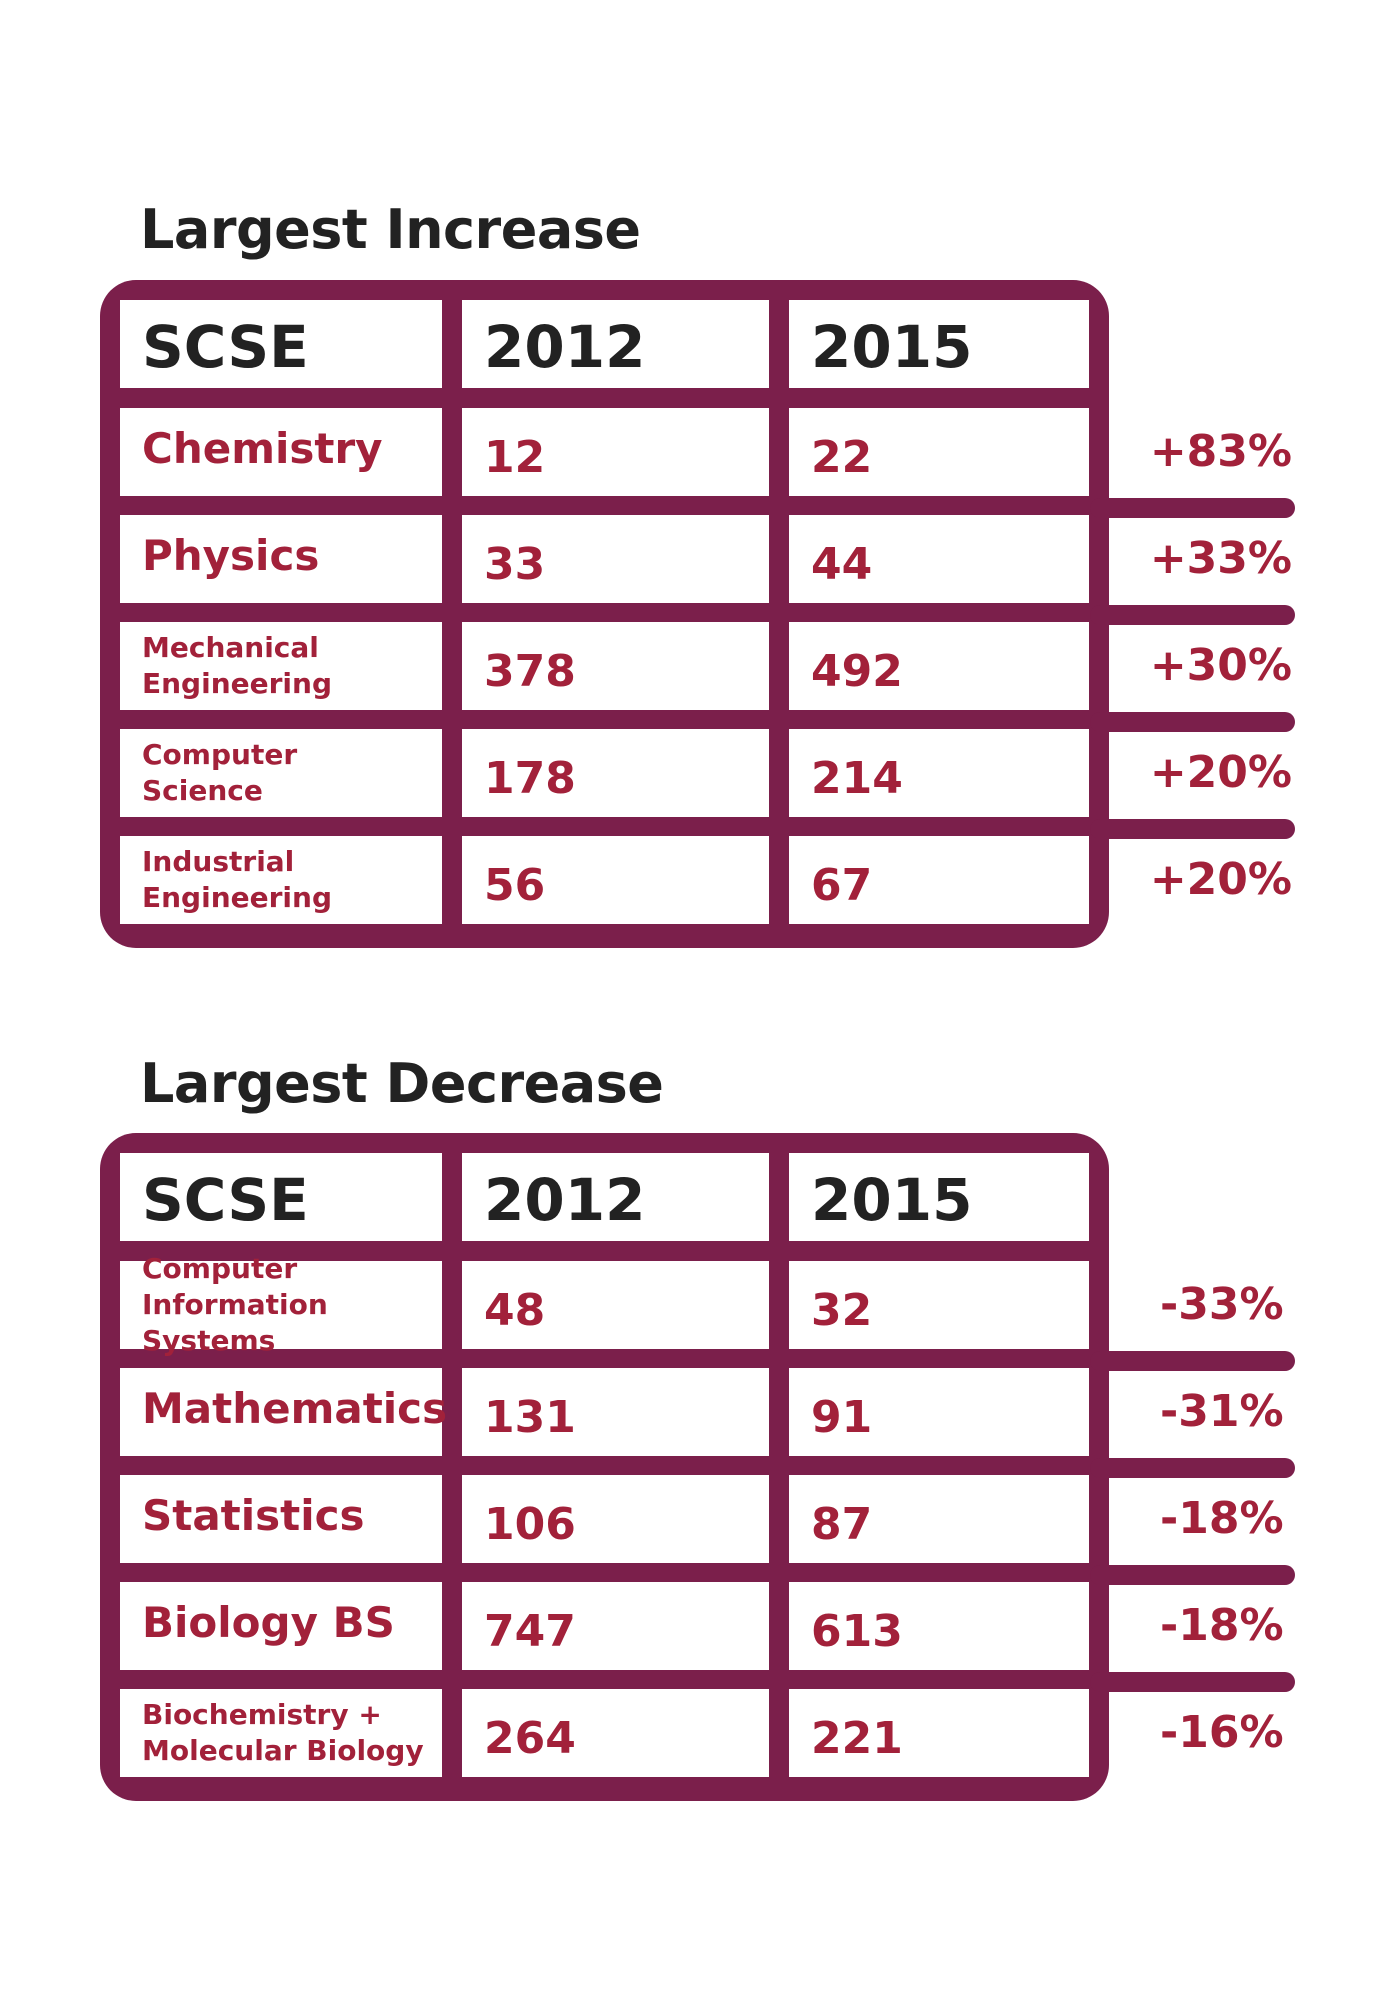  I want to click on value-2015: 44, so click(939, 559).